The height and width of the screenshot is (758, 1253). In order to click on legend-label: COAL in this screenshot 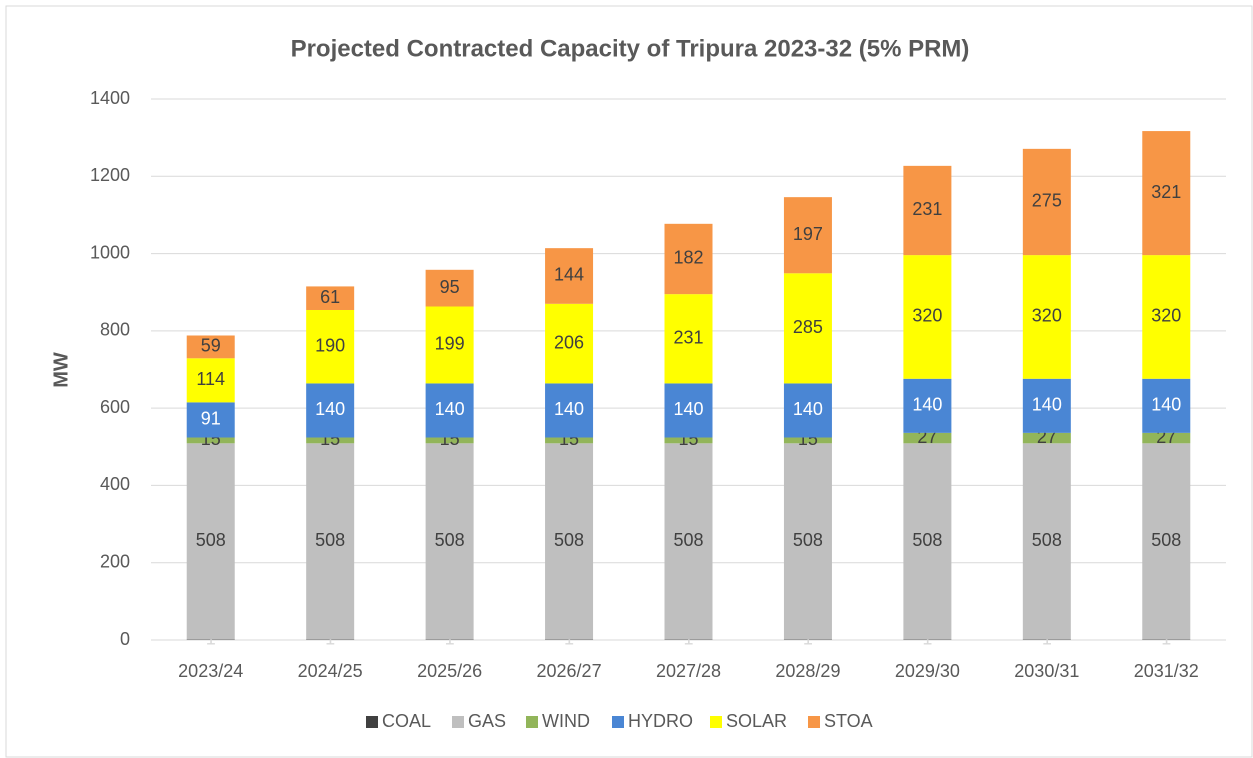, I will do `click(406, 721)`.